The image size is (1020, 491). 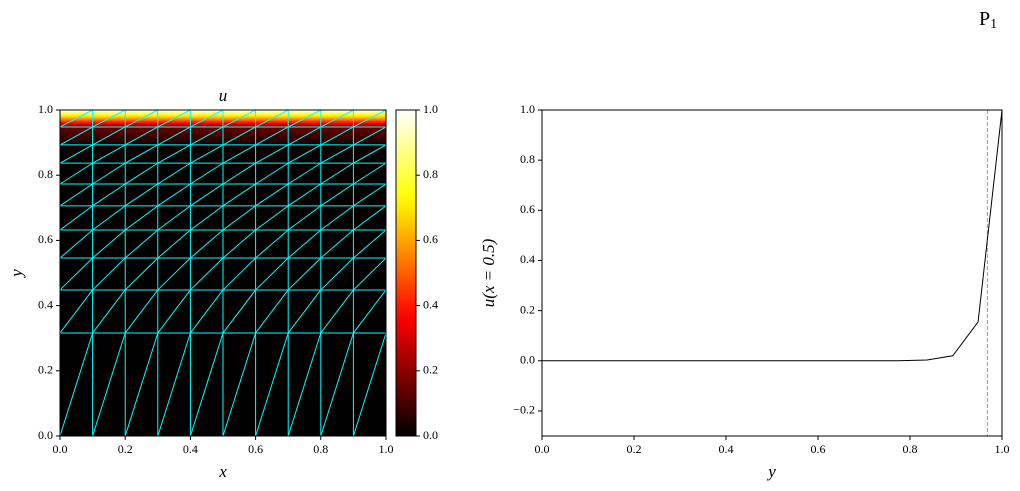 I want to click on colorbar-tick-label: 0.2, so click(x=430, y=370).